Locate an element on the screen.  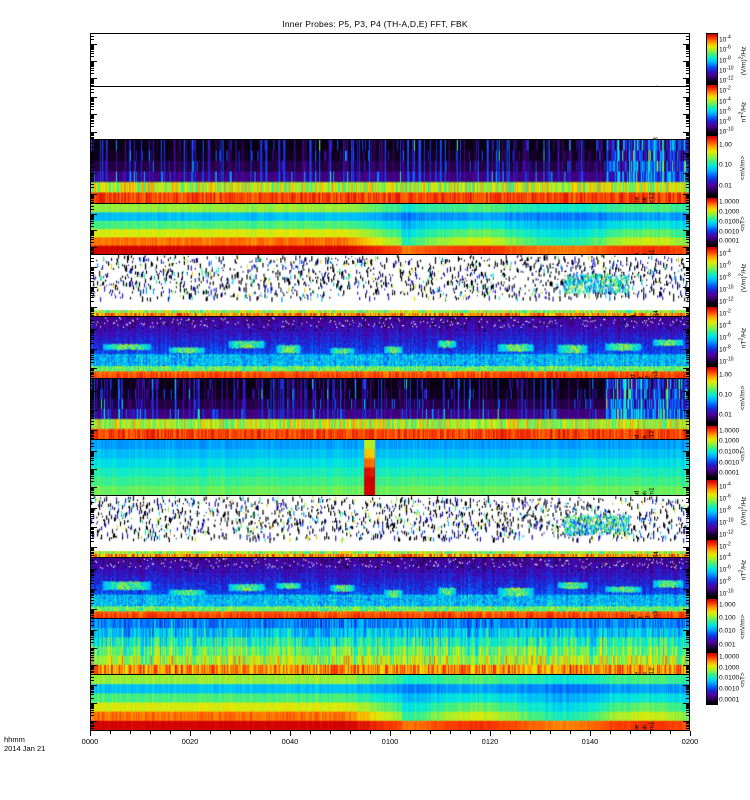
colorbar-unit-label: (V/m)2/Hz is located at coordinates (743, 278).